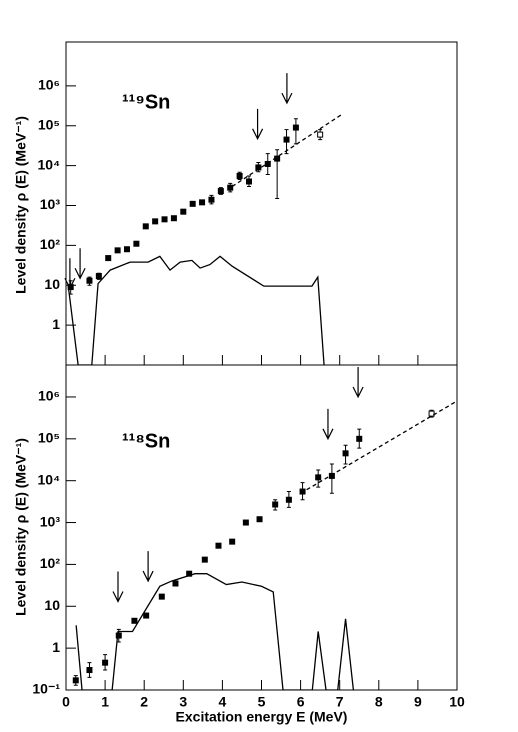 The height and width of the screenshot is (732, 518). Describe the element at coordinates (146, 102) in the screenshot. I see `panel-label: ¹¹⁹Sn` at that location.